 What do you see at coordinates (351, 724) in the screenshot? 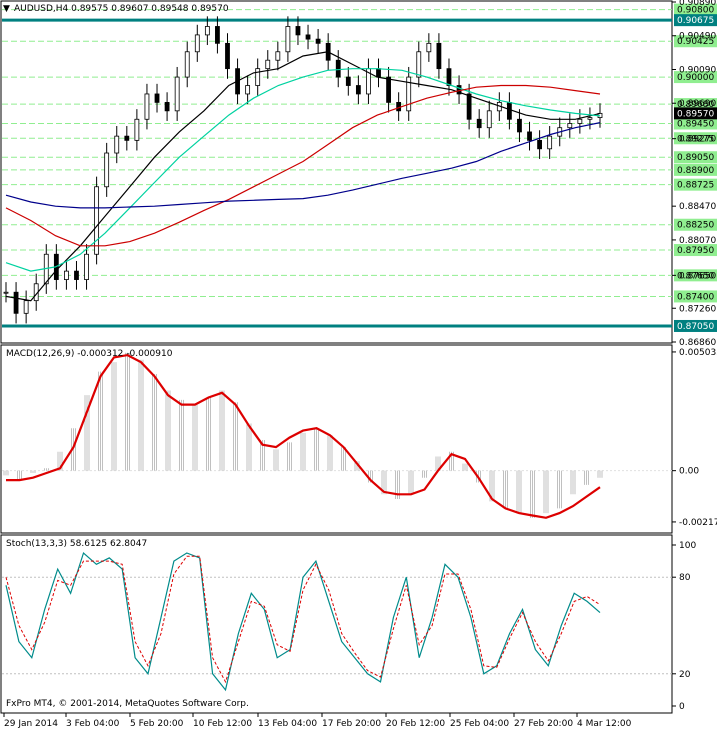
I see `x-tick-label: 17 Feb 20:00` at bounding box center [351, 724].